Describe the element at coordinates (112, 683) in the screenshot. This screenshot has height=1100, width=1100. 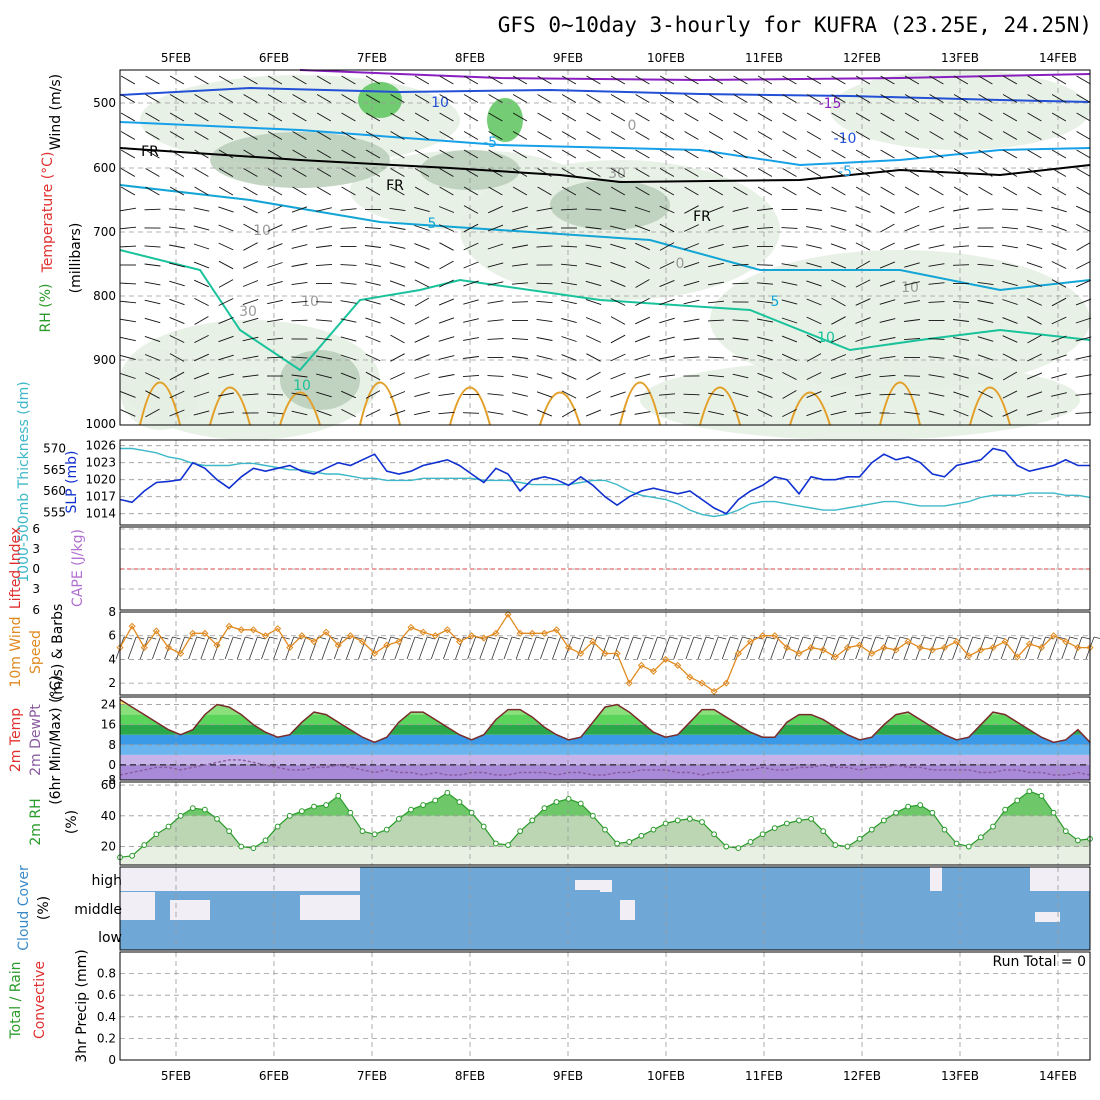
I see `ytick-wind: 2` at that location.